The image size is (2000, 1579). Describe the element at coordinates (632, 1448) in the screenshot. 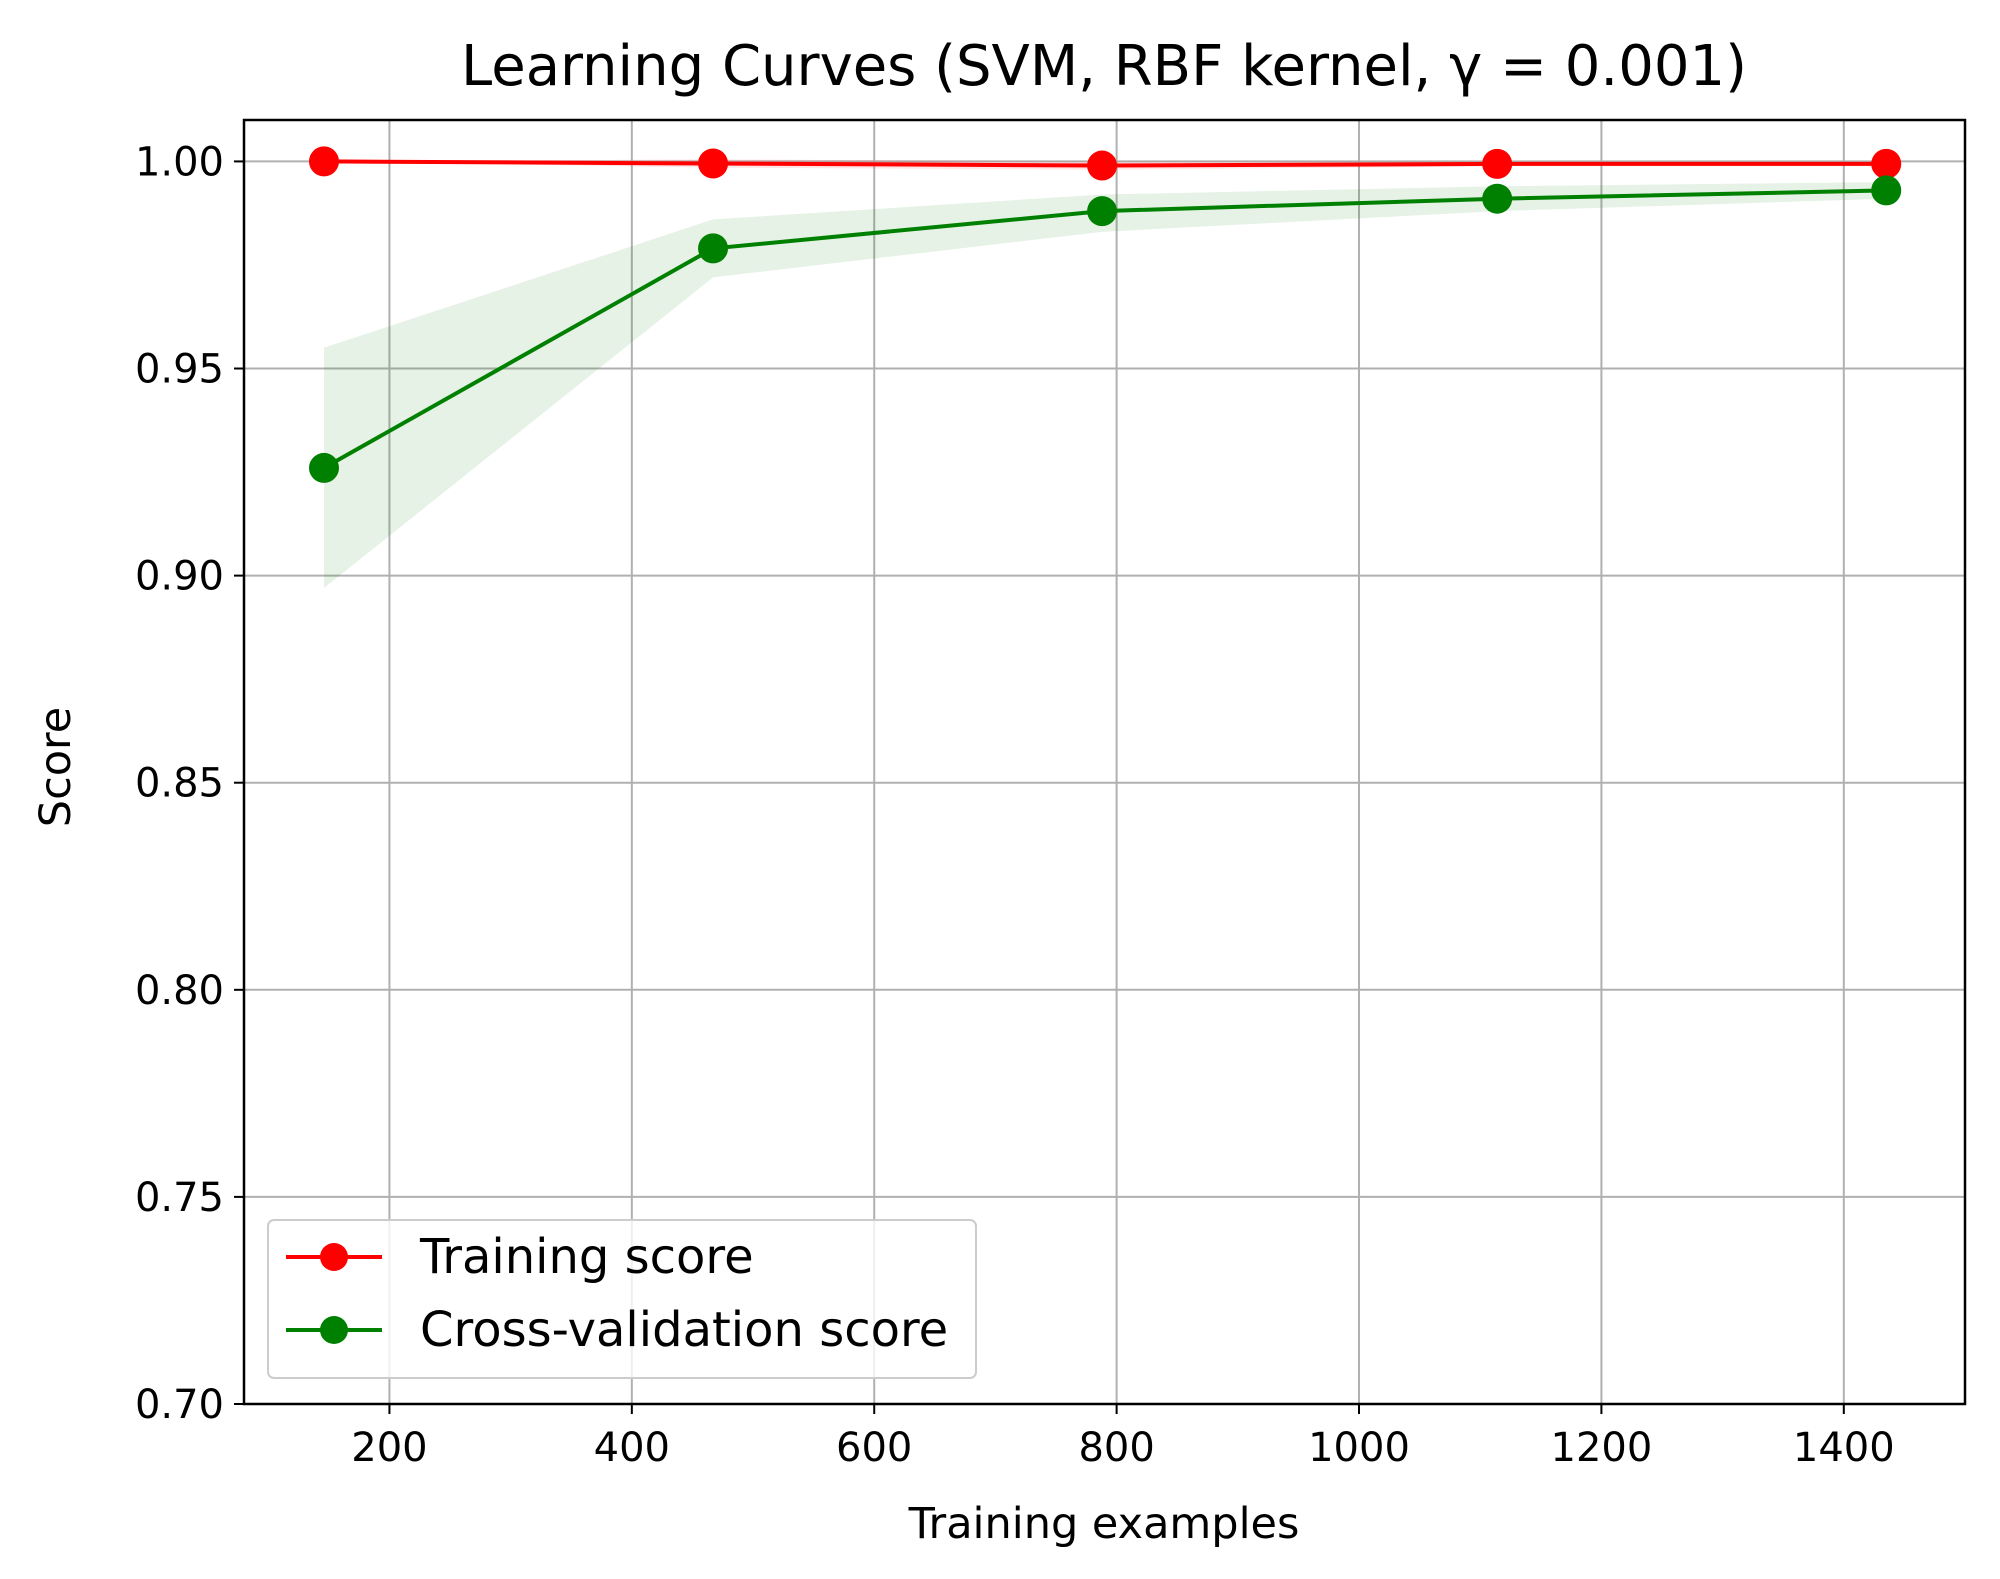

I see `x-tick-label: 400` at that location.